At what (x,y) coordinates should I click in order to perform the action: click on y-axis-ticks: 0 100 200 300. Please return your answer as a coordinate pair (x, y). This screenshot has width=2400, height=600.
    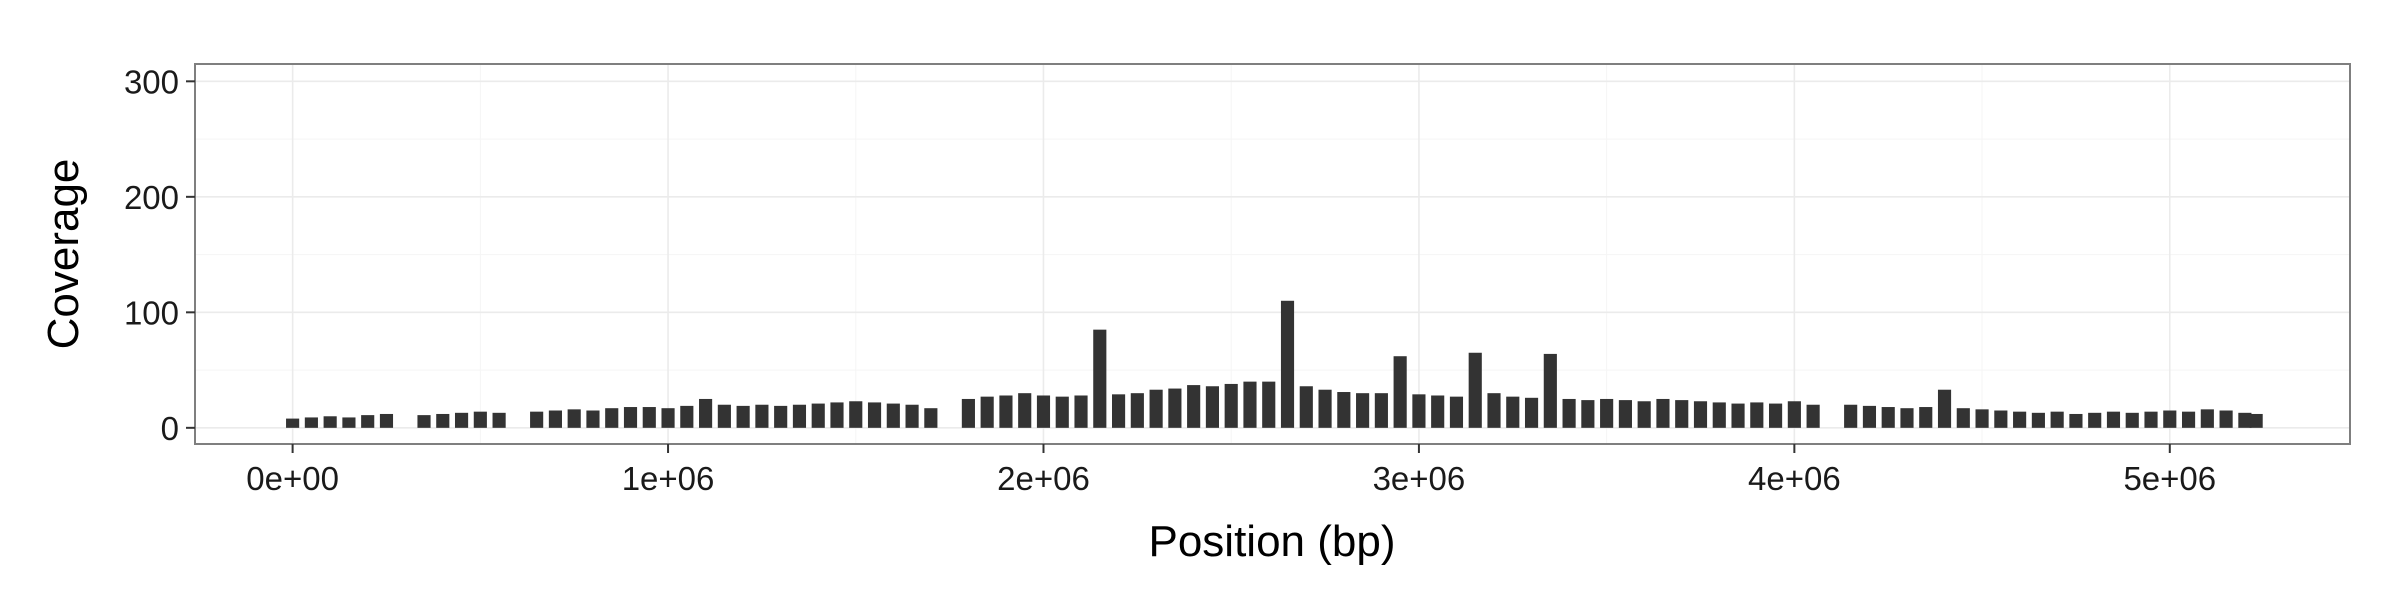
    Looking at the image, I should click on (159, 255).